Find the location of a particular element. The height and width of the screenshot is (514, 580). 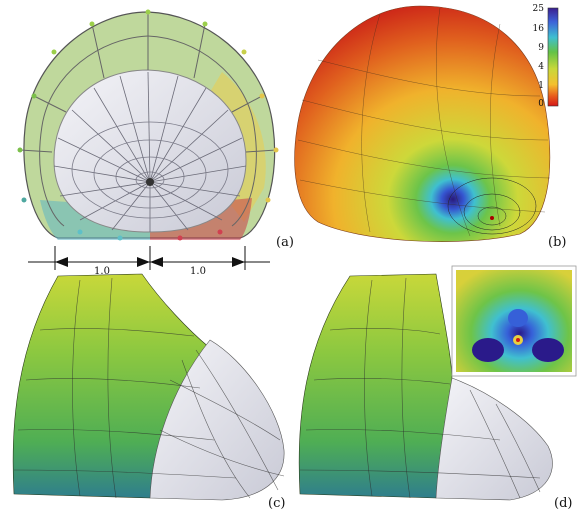

dim-arrow-left-end is located at coordinates (143, 262).